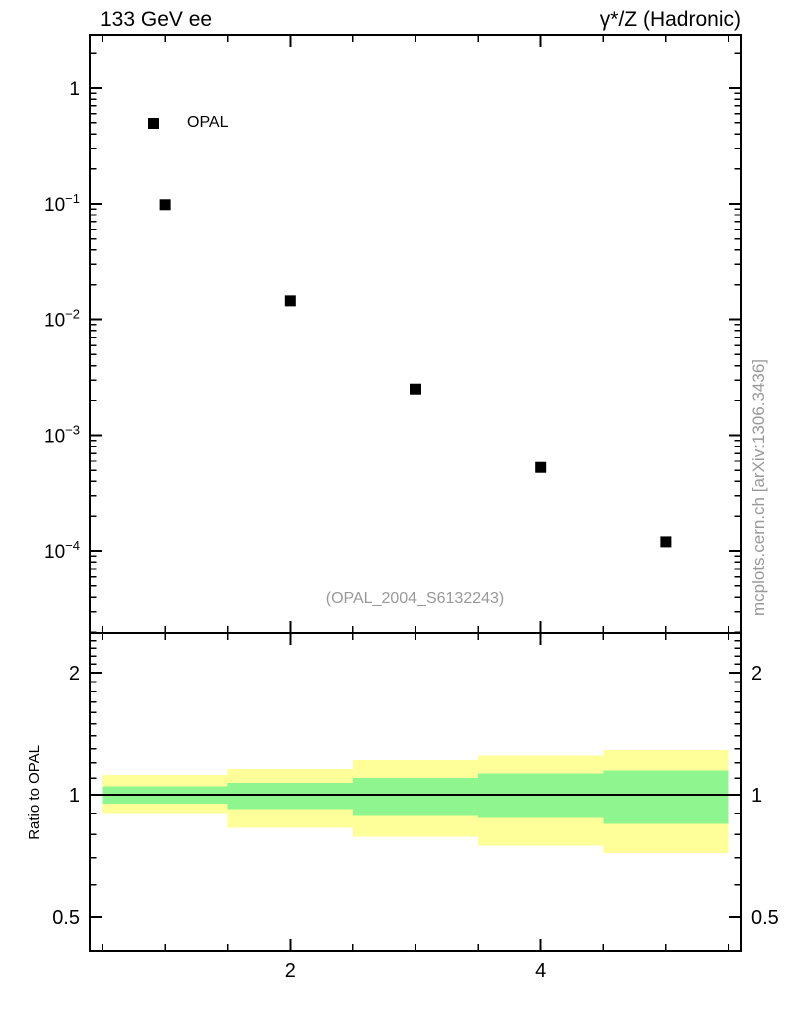  I want to click on x-tick-label: 2, so click(290, 971).